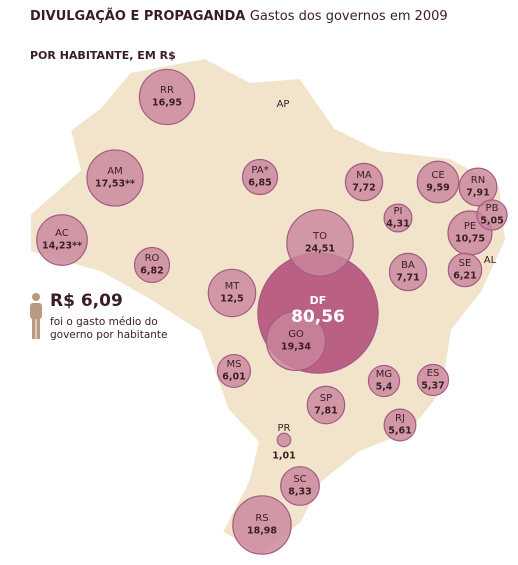 This screenshot has width=518, height=565. Describe the element at coordinates (62, 246) in the screenshot. I see `value-label: 14,23**` at that location.